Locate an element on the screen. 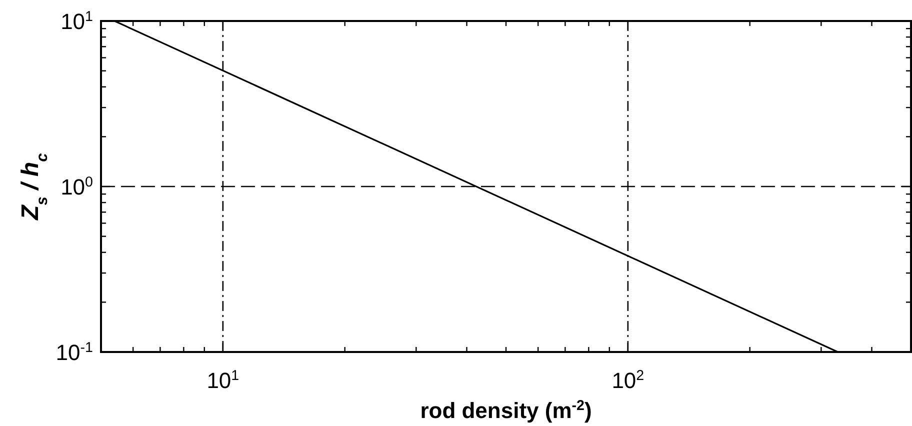 This screenshot has height=426, width=912. y-tick-label: 10$^{0}$ is located at coordinates (77, 187).